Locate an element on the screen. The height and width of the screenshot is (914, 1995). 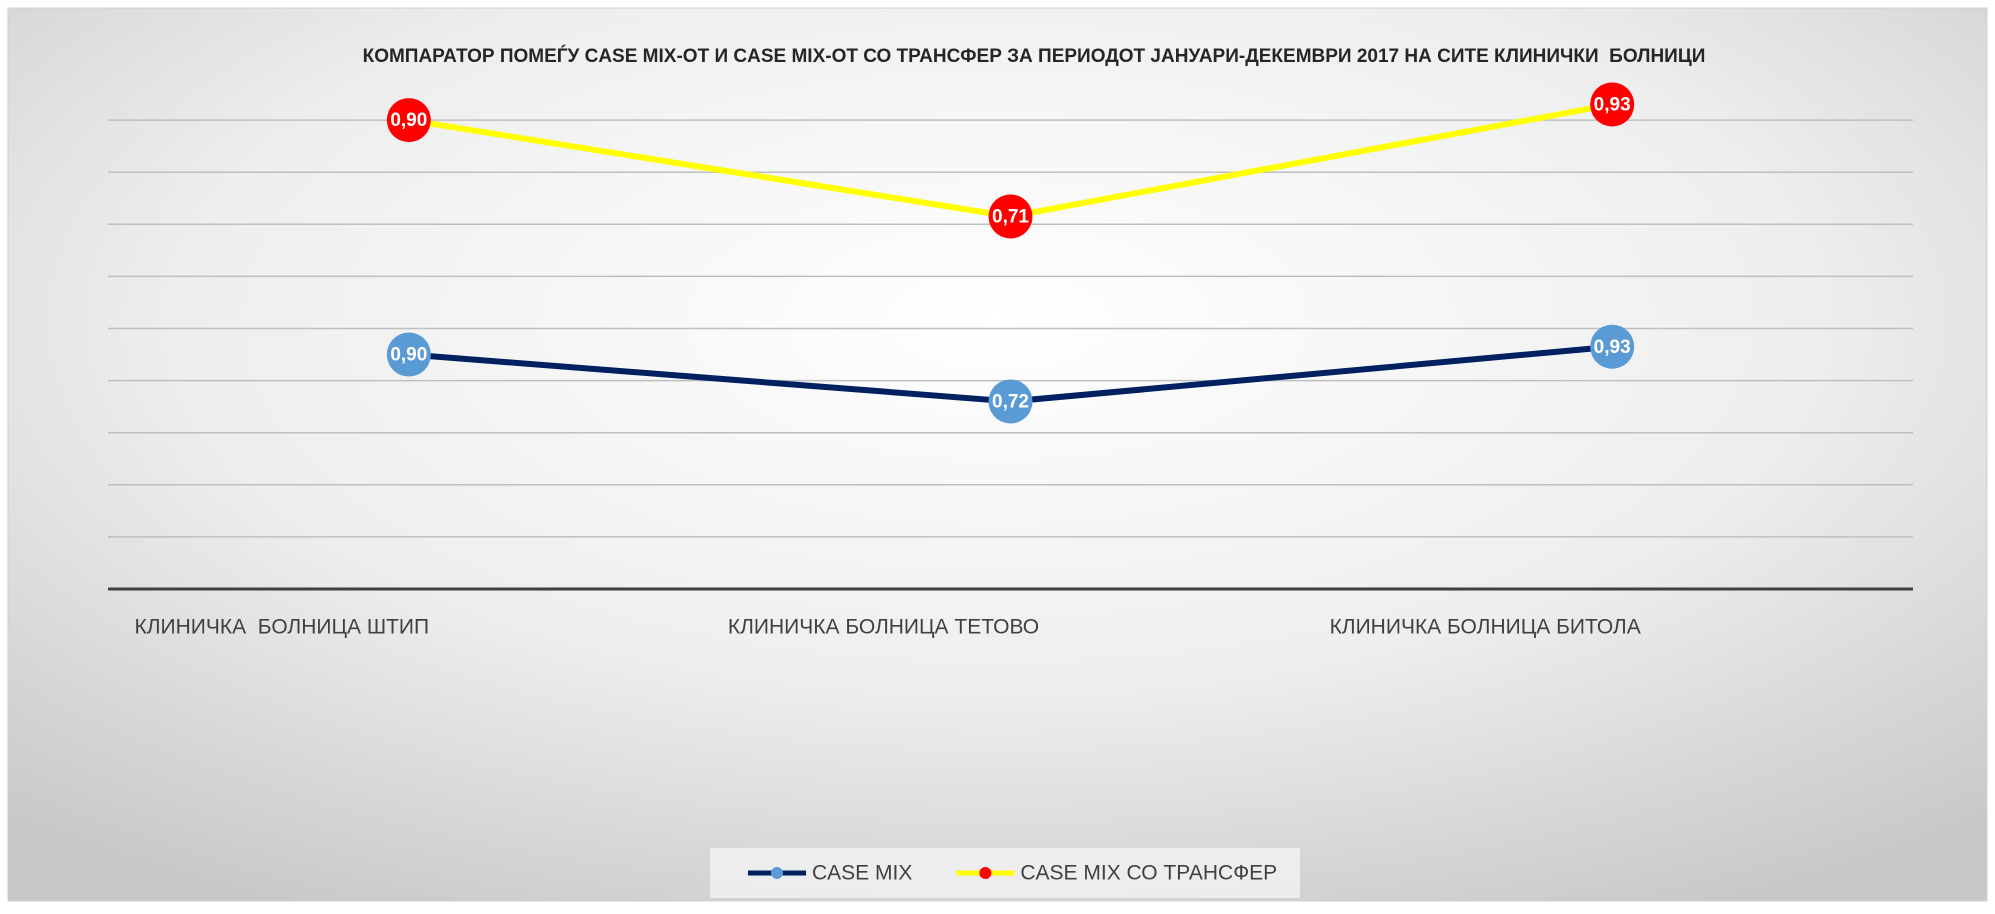
data-label: 0,72 is located at coordinates (1010, 401).